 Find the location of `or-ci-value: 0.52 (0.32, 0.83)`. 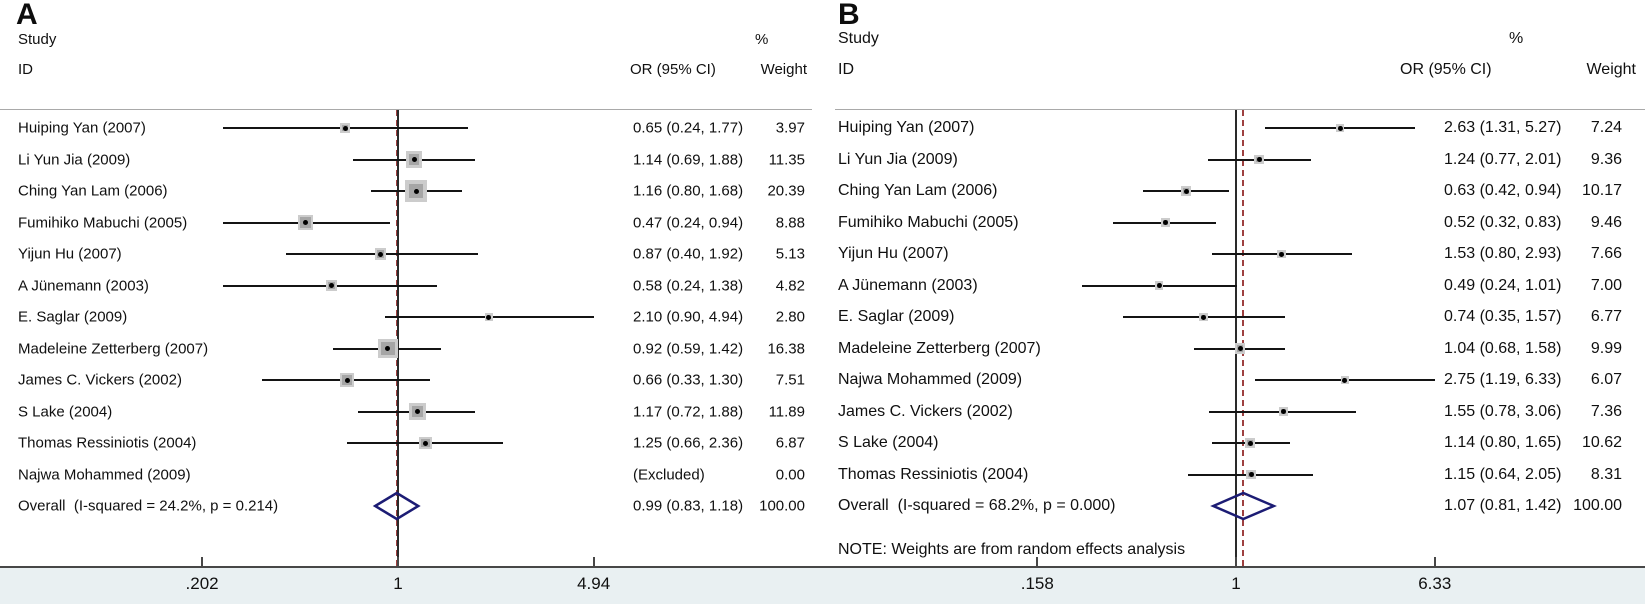

or-ci-value: 0.52 (0.32, 0.83) is located at coordinates (1503, 222).